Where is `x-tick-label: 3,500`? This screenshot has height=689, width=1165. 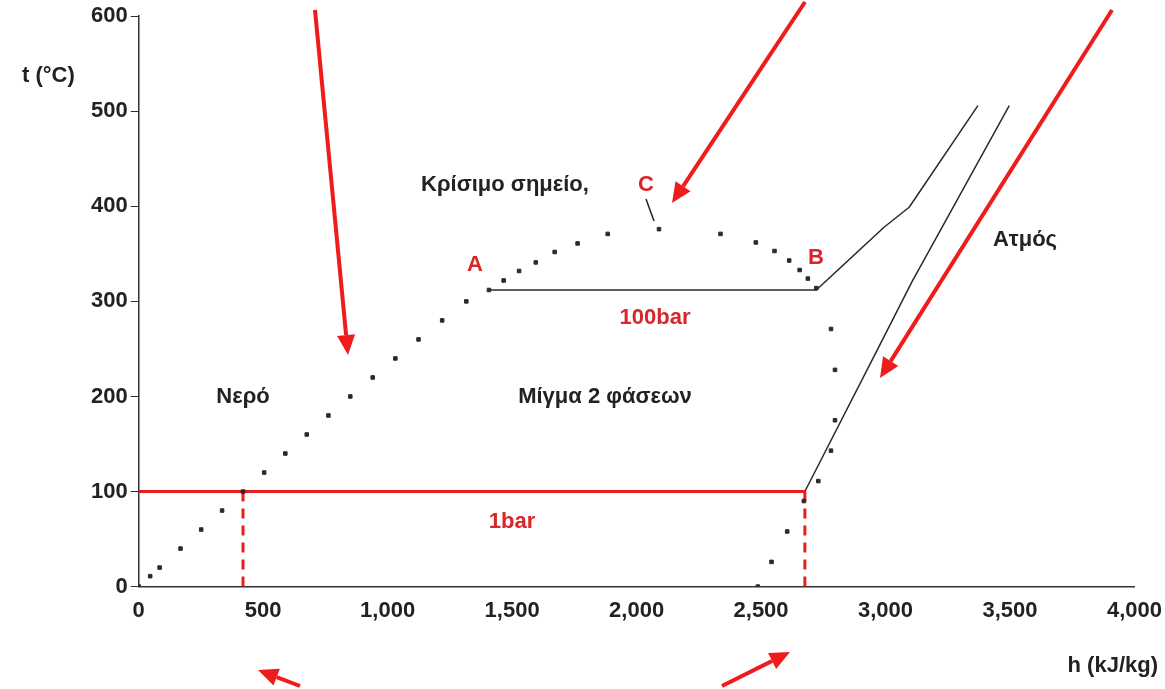
x-tick-label: 3,500 is located at coordinates (1010, 609).